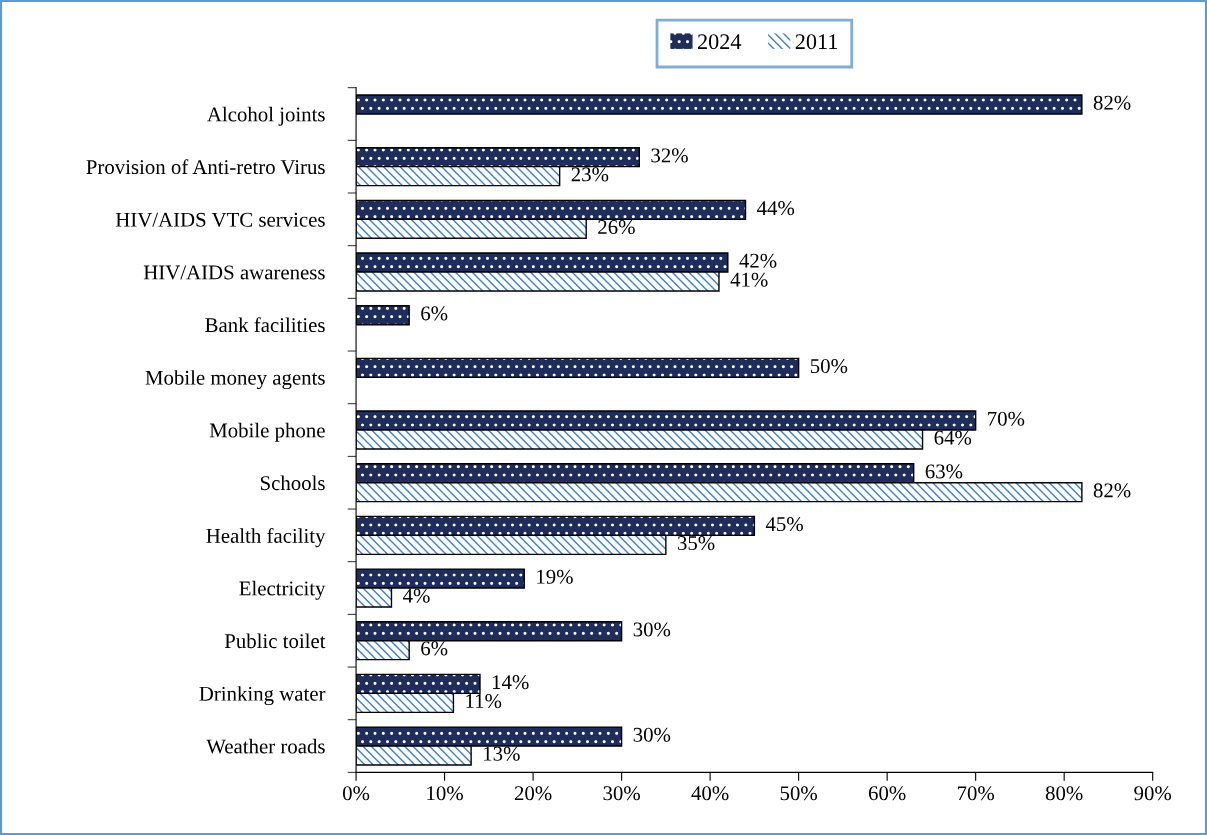 The width and height of the screenshot is (1207, 835). Describe the element at coordinates (234, 272) in the screenshot. I see `y-tick-label: HIV/AIDS awareness` at that location.